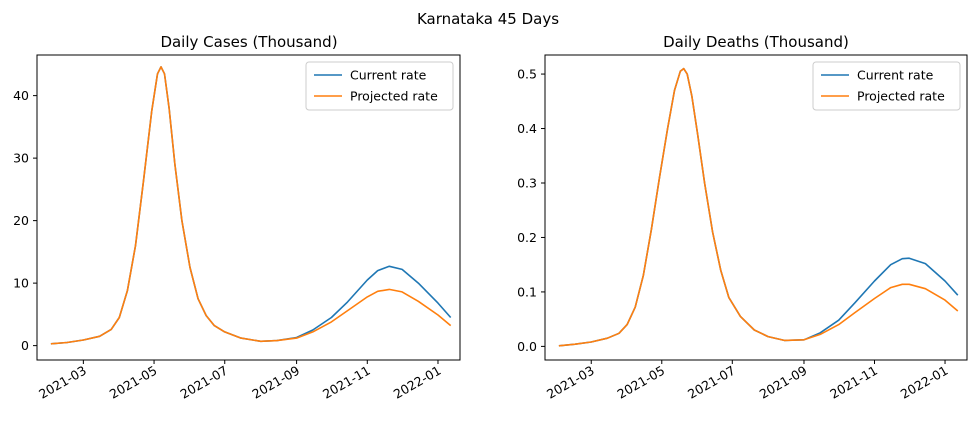 The image size is (977, 421). What do you see at coordinates (21, 95) in the screenshot?
I see `y-tick-label: 40` at bounding box center [21, 95].